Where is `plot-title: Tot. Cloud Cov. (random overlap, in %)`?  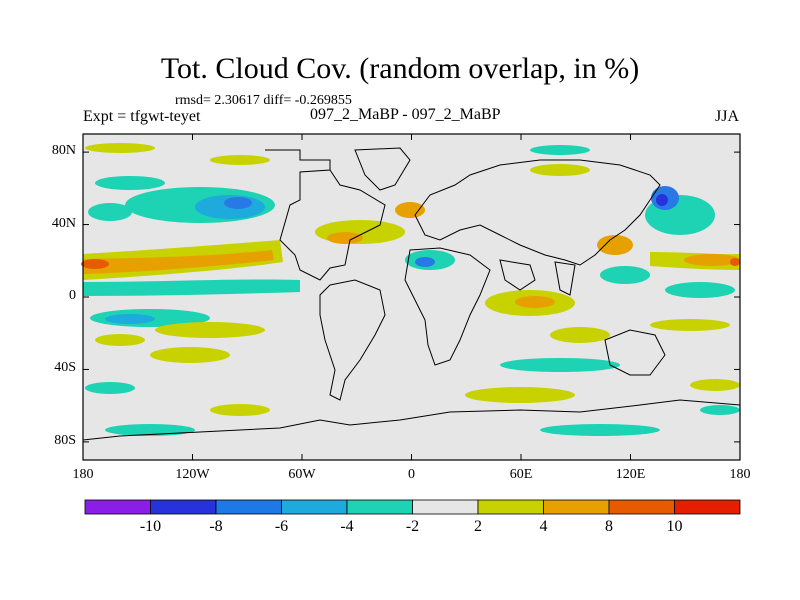 plot-title: Tot. Cloud Cov. (random overlap, in %) is located at coordinates (400, 68).